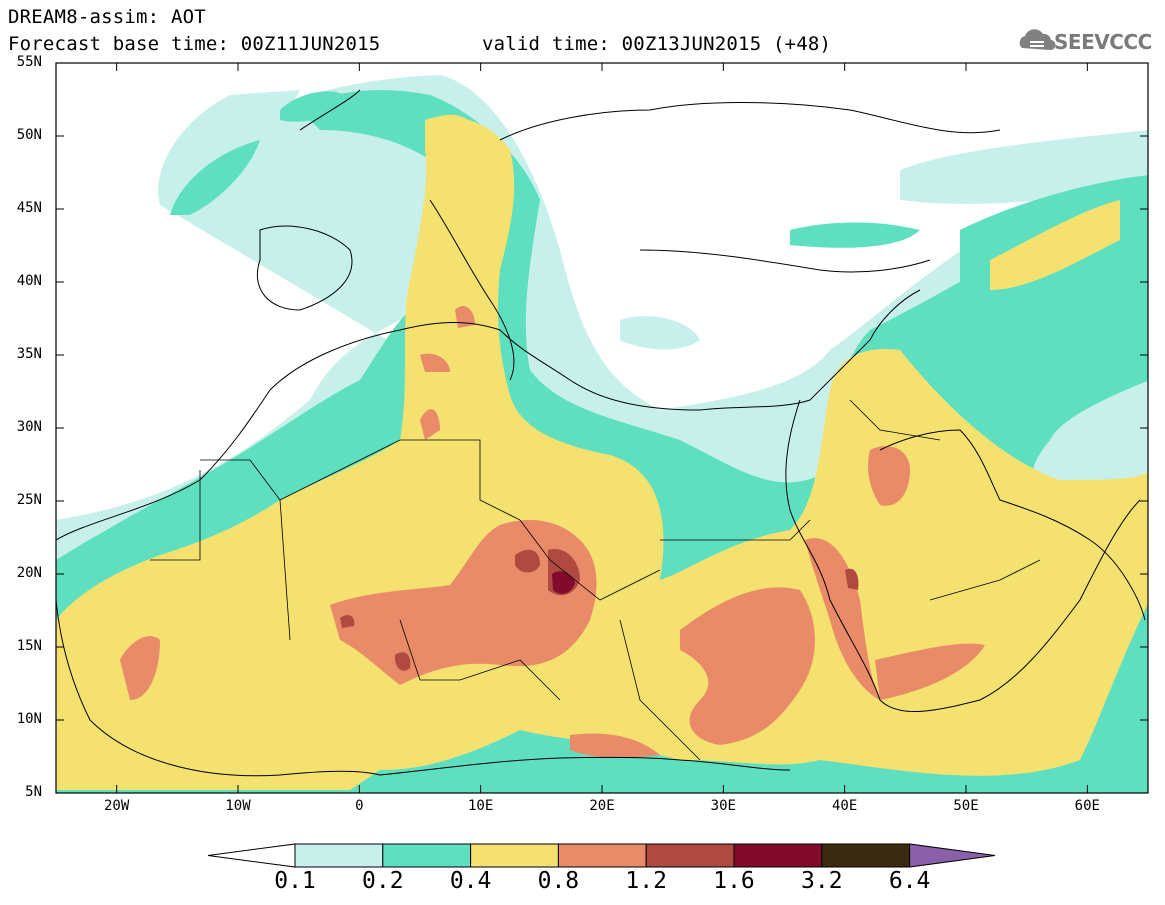 Image resolution: width=1165 pixels, height=905 pixels. Describe the element at coordinates (1103, 42) in the screenshot. I see `logo-text: SEEVCCC` at that location.